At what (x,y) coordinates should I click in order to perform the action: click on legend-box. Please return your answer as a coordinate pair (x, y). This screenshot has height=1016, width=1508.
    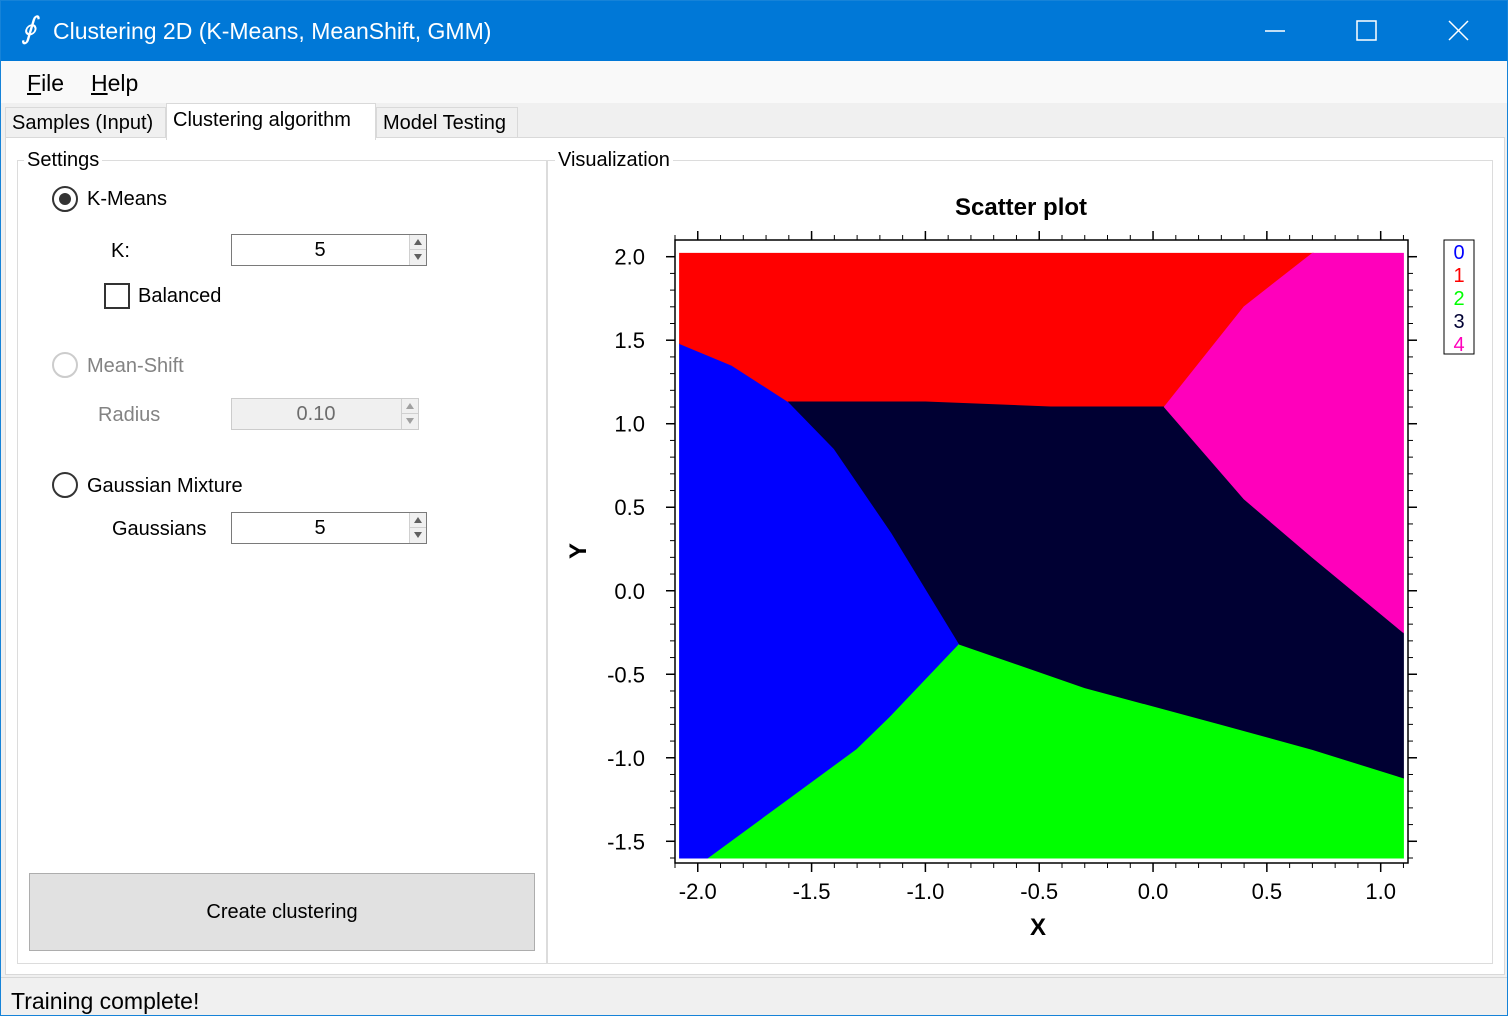
    Looking at the image, I should click on (1459, 297).